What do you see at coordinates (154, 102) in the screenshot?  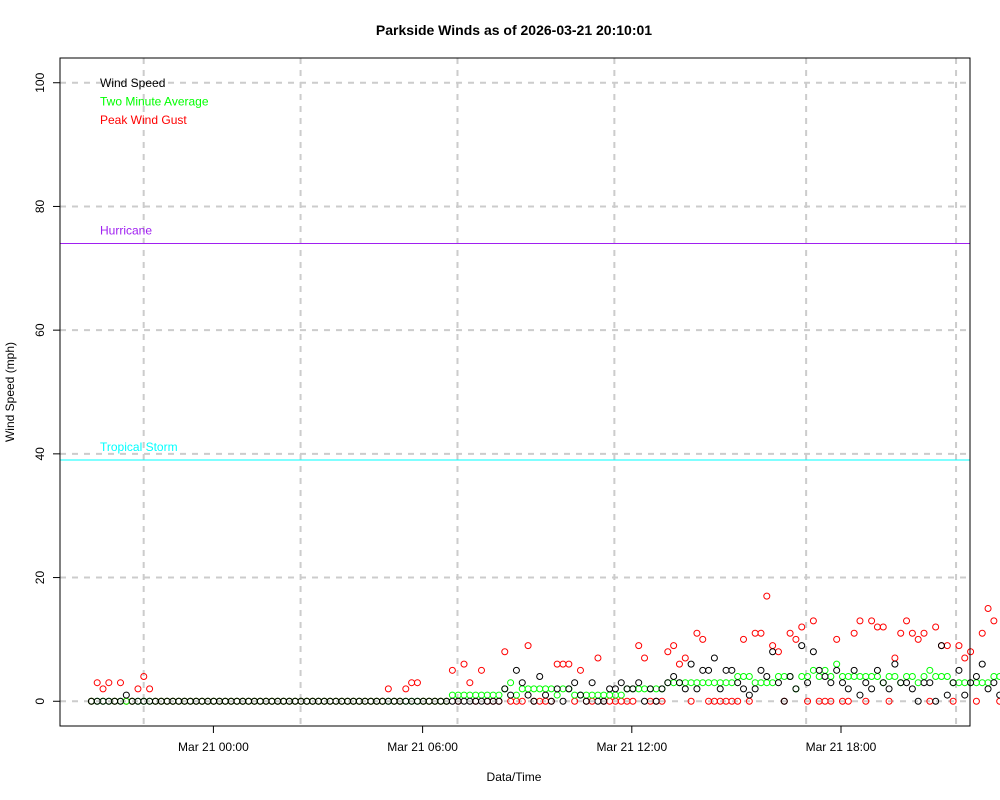 I see `legend-entry: Two Minute Average` at bounding box center [154, 102].